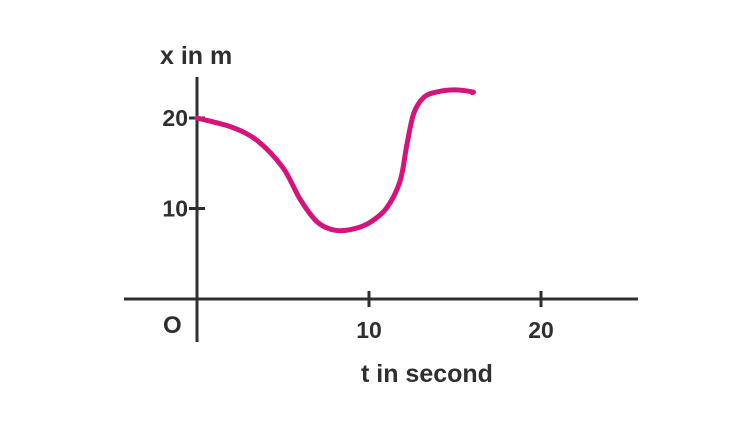 This screenshot has height=436, width=751. What do you see at coordinates (175, 209) in the screenshot?
I see `y-tick-label: 10` at bounding box center [175, 209].